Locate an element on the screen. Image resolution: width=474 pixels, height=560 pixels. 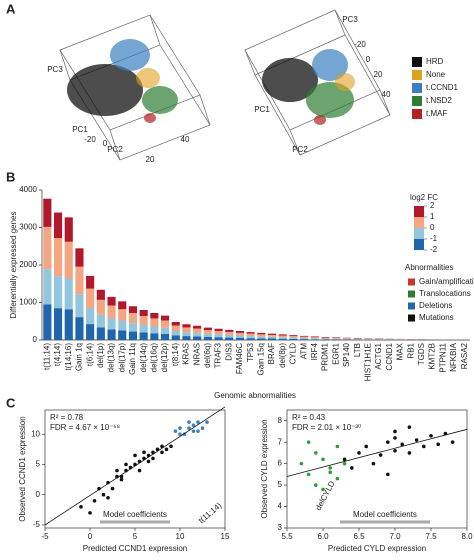
x-axis-title: Genomic abnormalities is located at coordinates (255, 395).